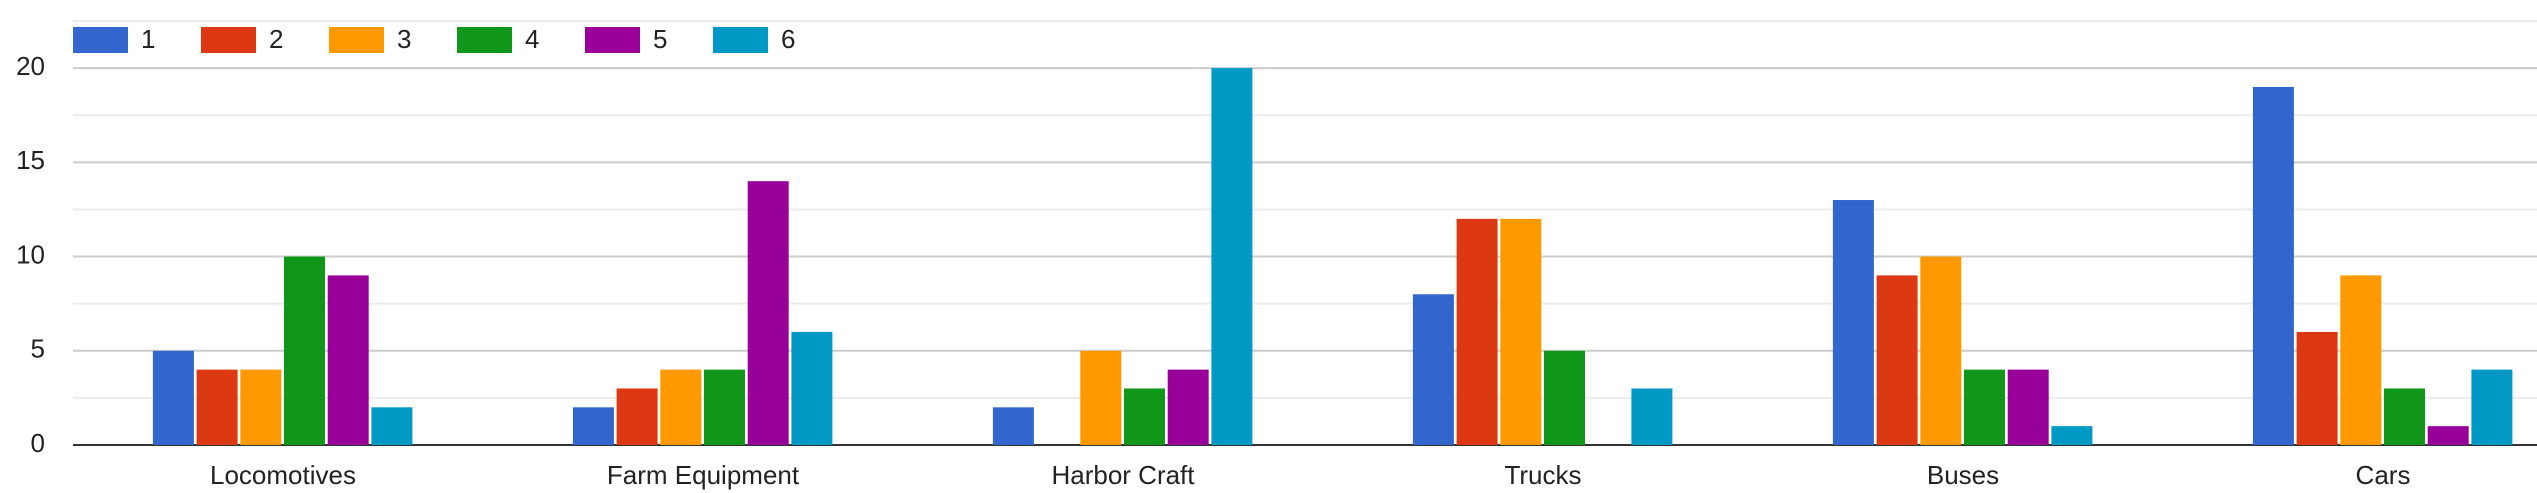 This screenshot has width=2537, height=493. Describe the element at coordinates (404, 39) in the screenshot. I see `legend-label: 3` at that location.